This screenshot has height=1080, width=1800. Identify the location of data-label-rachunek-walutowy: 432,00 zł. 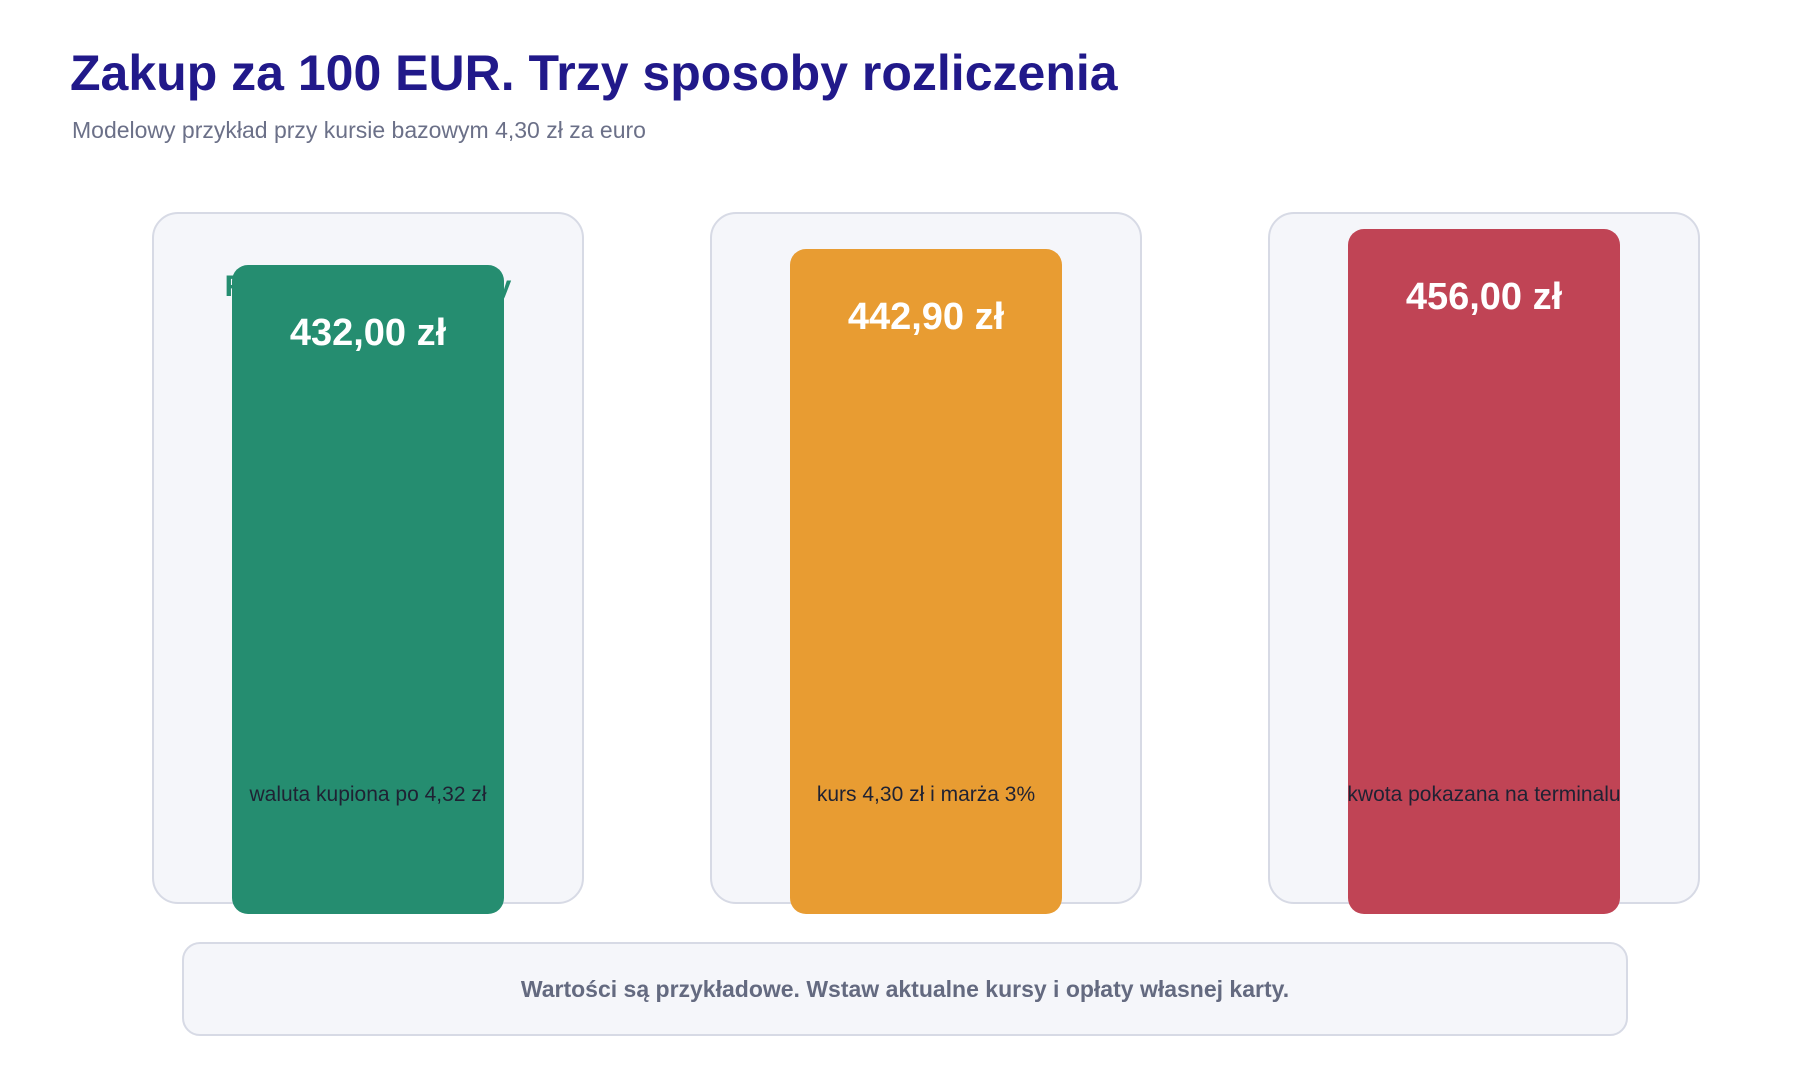
(368, 333).